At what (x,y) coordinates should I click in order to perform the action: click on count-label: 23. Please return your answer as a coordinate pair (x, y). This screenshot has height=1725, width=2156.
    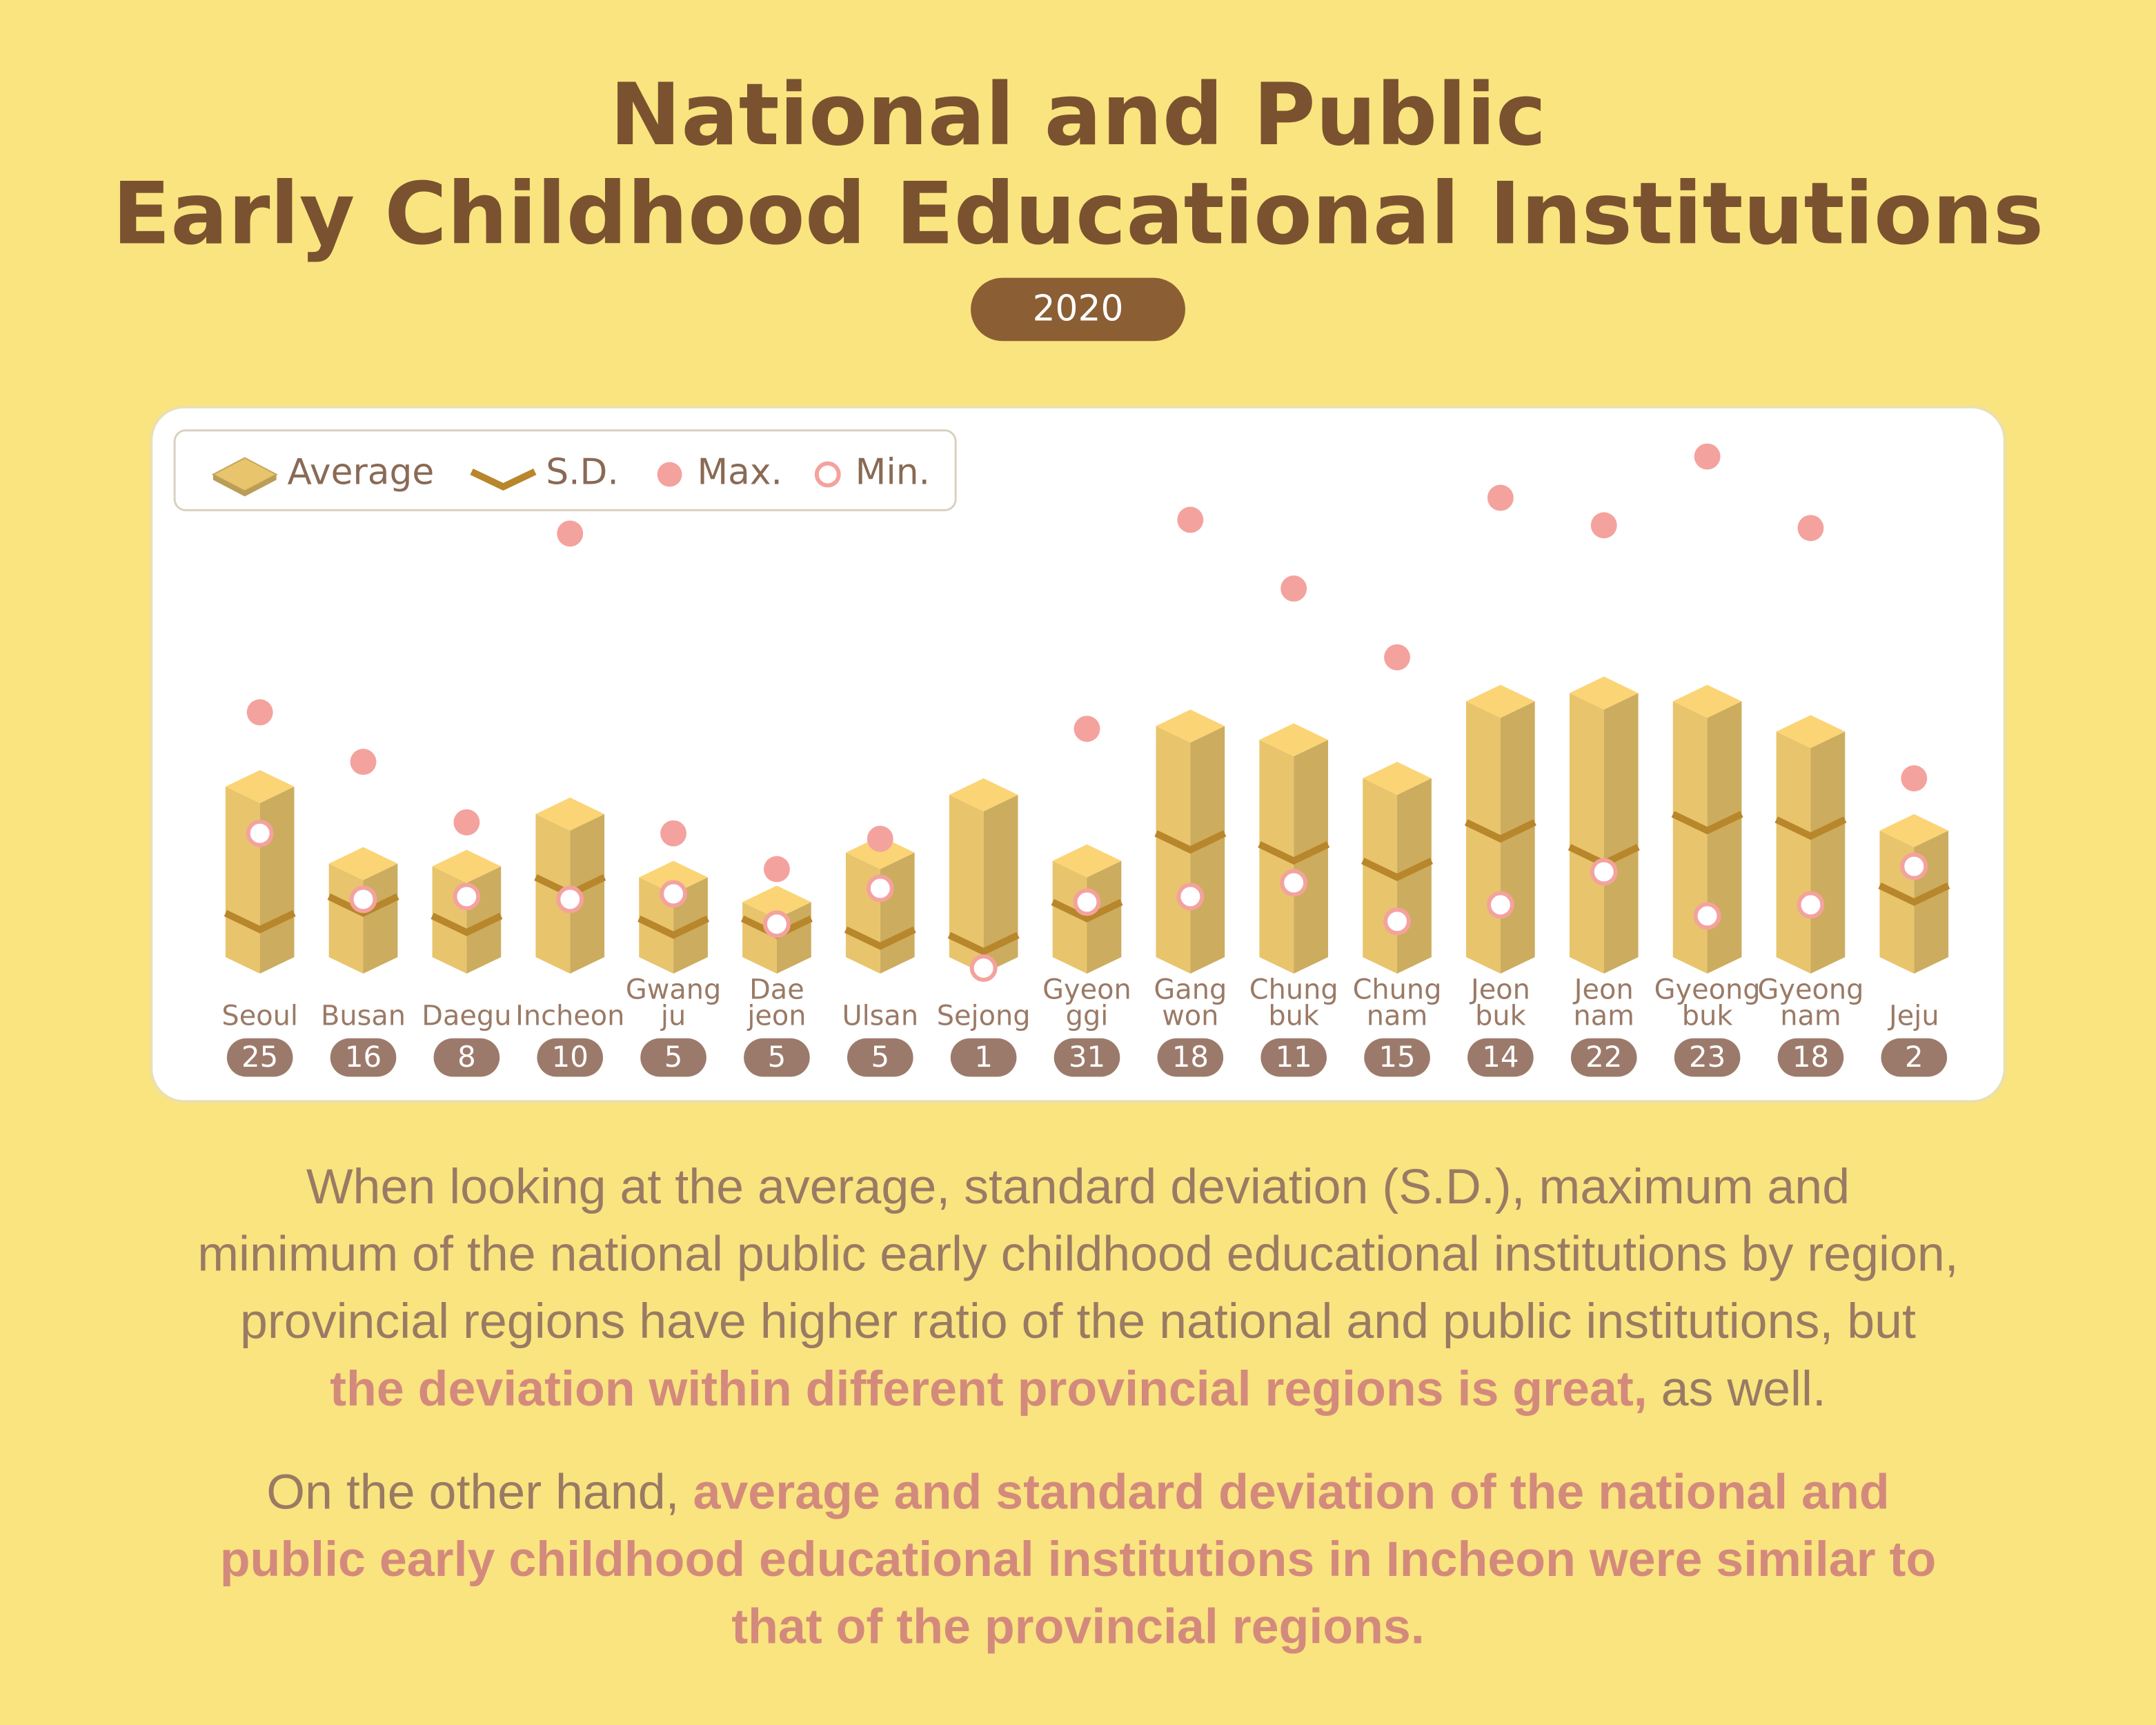
    Looking at the image, I should click on (1707, 1057).